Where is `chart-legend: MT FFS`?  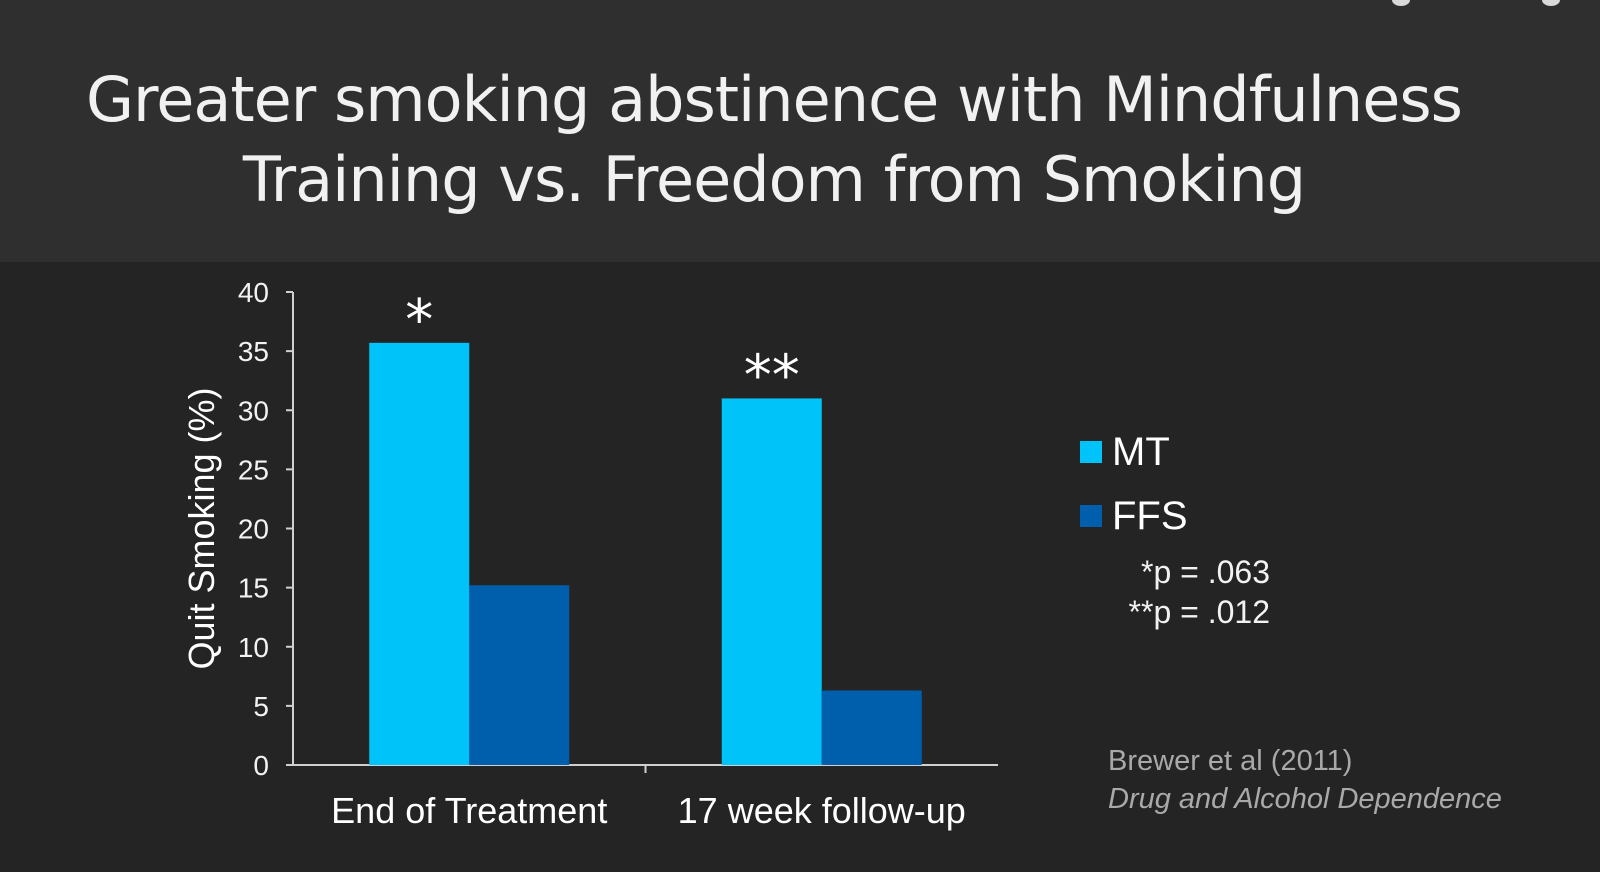 chart-legend: MT FFS is located at coordinates (1134, 484).